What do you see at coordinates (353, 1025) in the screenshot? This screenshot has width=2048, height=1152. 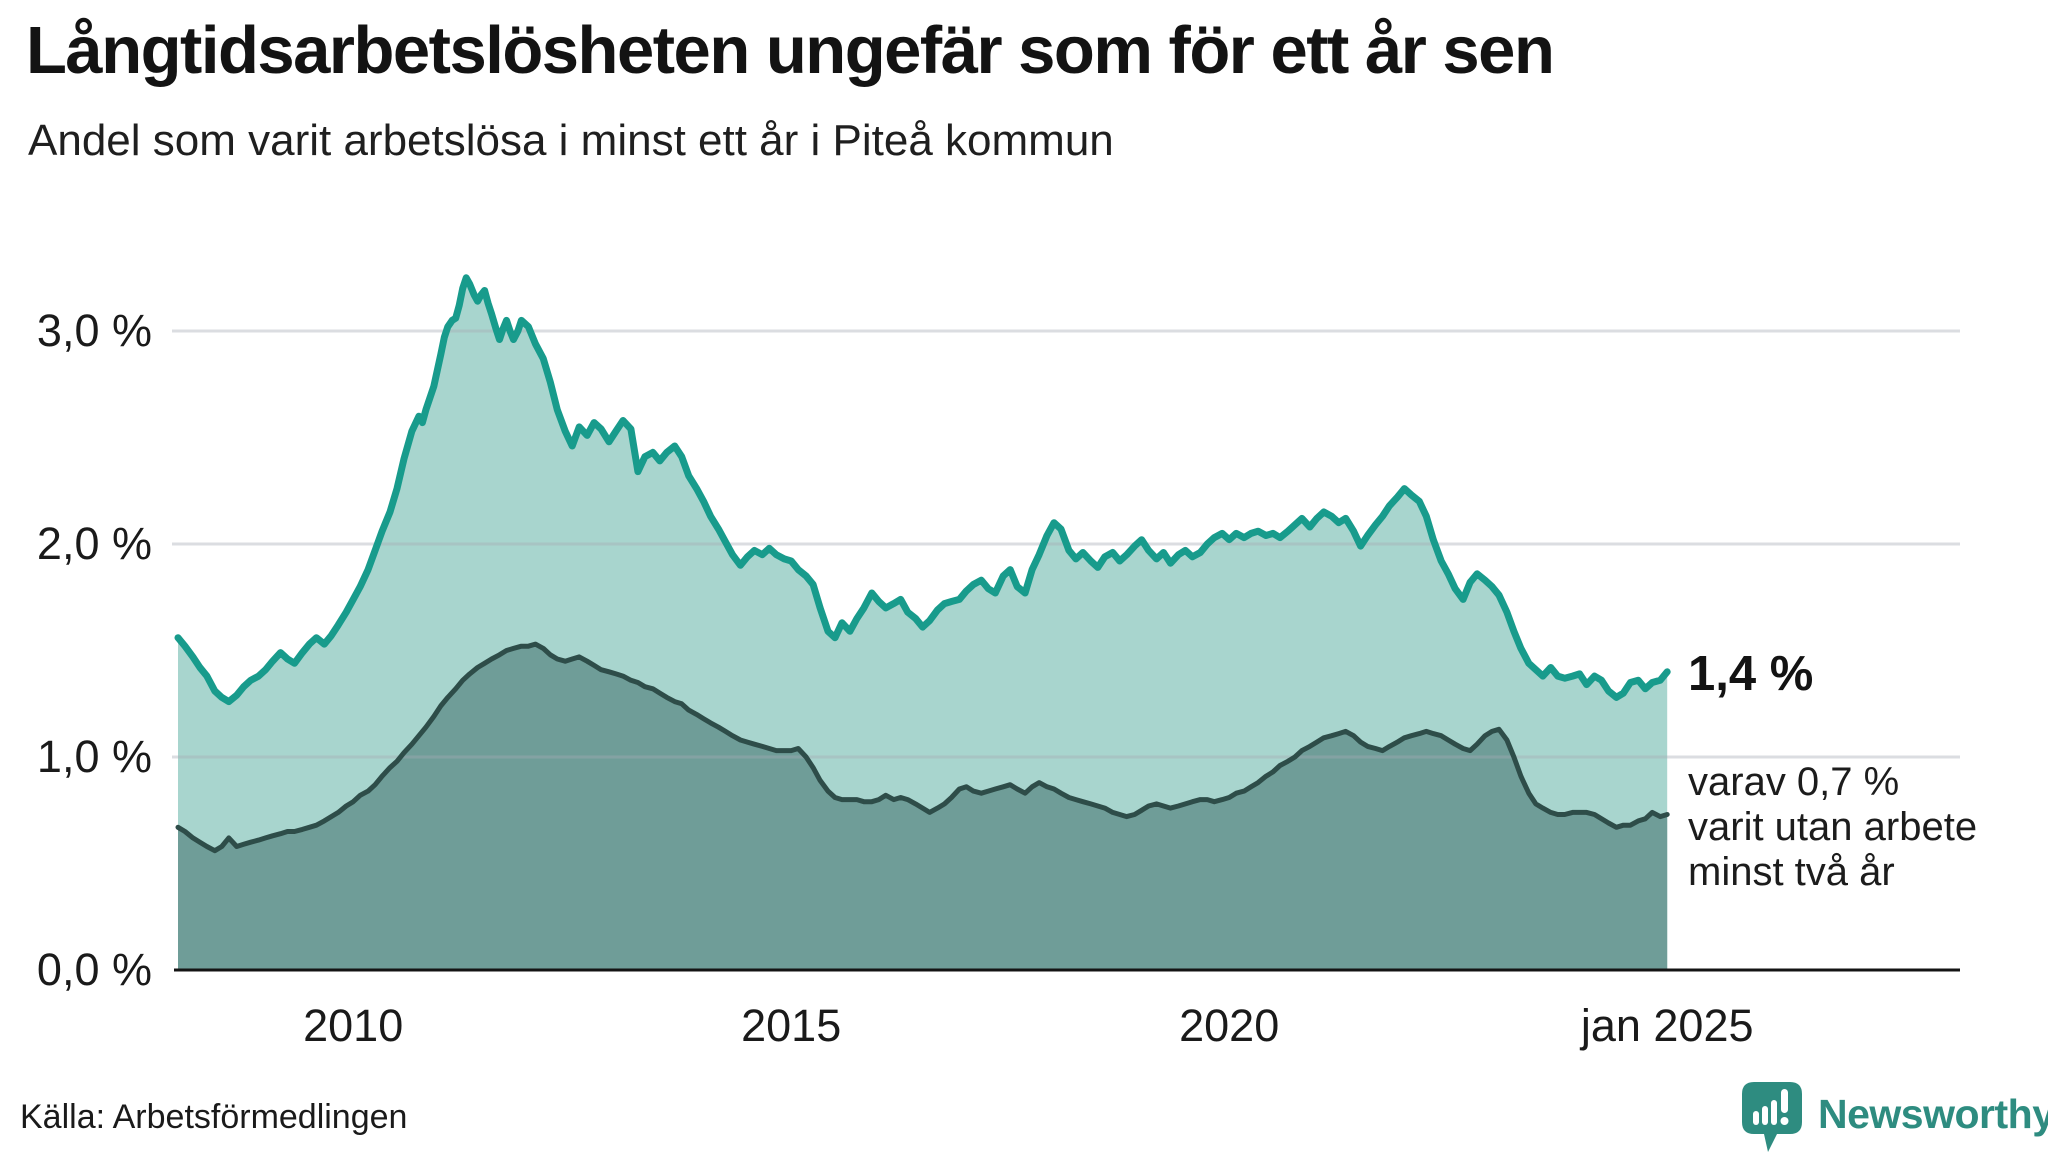 I see `x-tick-label-2010: 2010` at bounding box center [353, 1025].